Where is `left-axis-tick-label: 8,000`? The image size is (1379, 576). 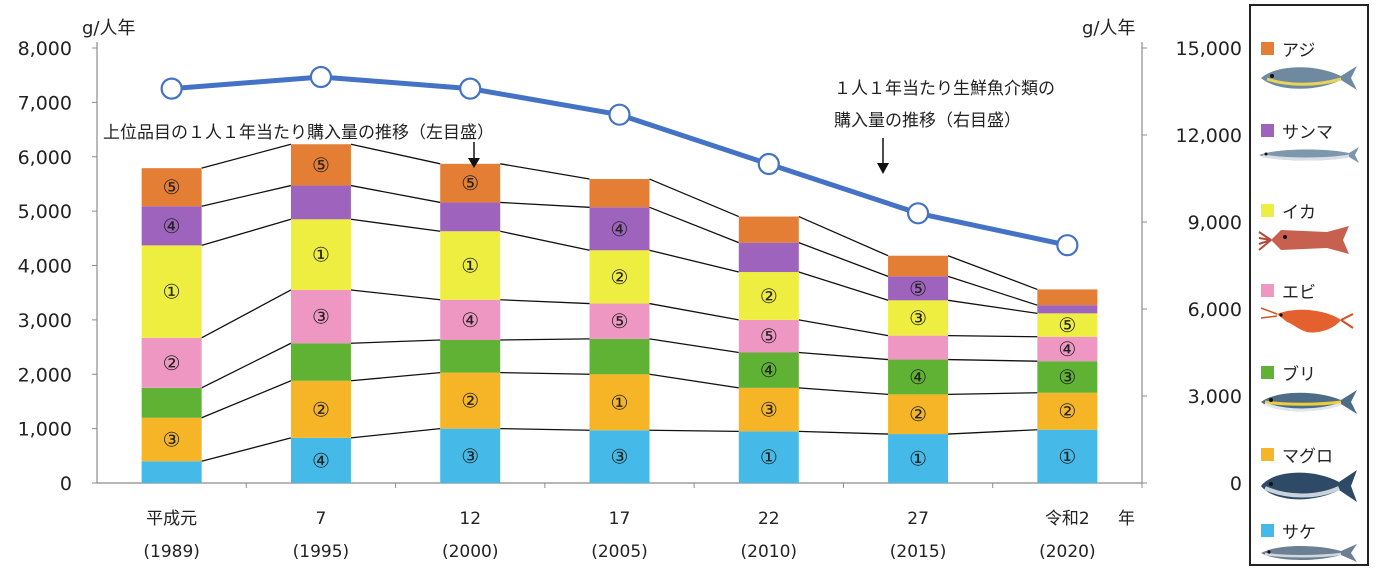
left-axis-tick-label: 8,000 is located at coordinates (45, 49).